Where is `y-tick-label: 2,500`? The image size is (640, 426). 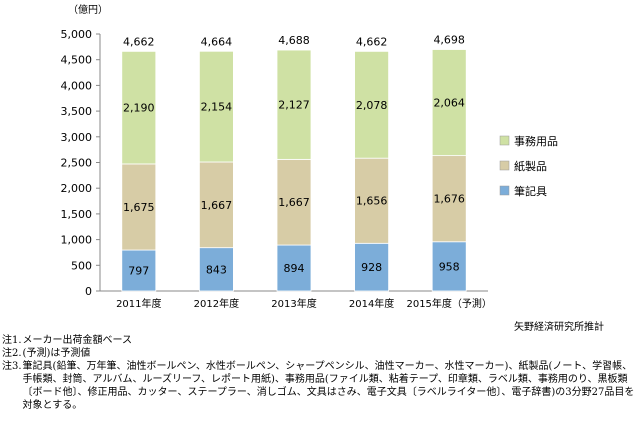 y-tick-label: 2,500 is located at coordinates (77, 163).